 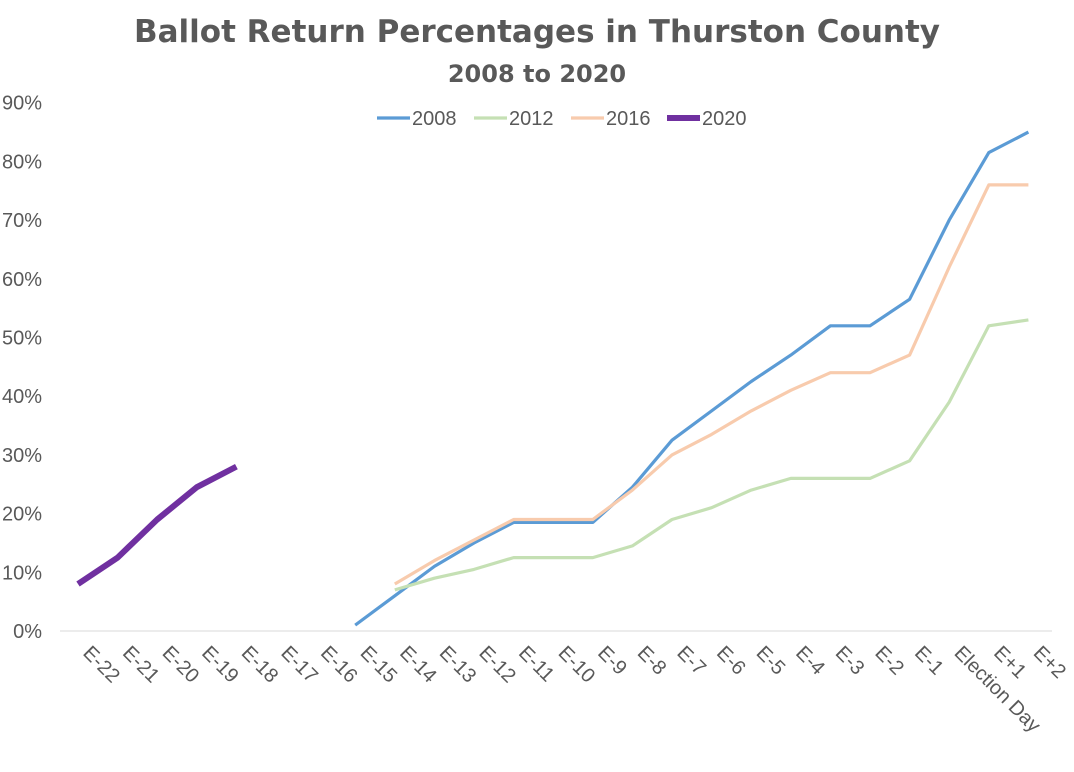 I want to click on y-tick-label: 90%, so click(x=22, y=104).